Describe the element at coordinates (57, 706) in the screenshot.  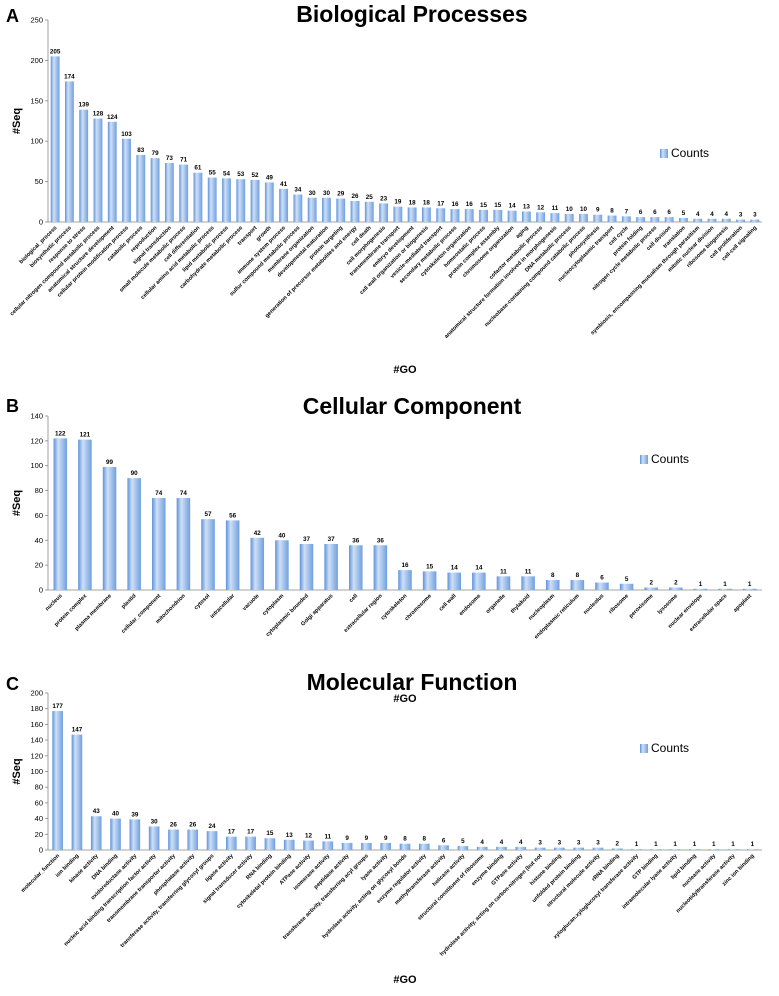
I see `data-label: 177` at that location.